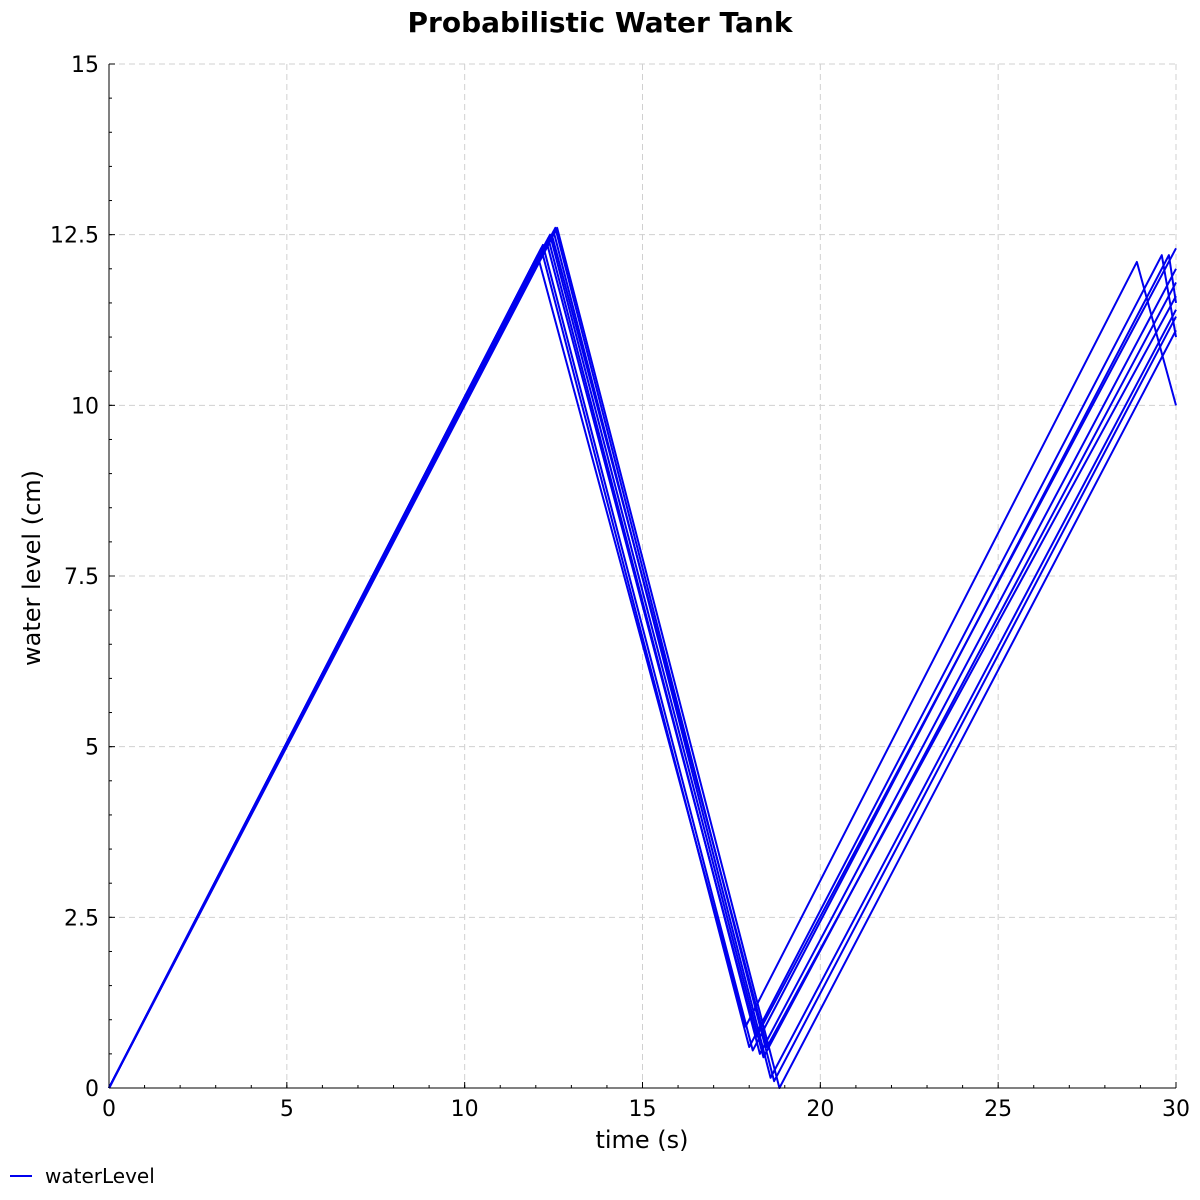 The image size is (1200, 1200). Describe the element at coordinates (32, 568) in the screenshot. I see `y-axis-label: water level (cm)` at that location.